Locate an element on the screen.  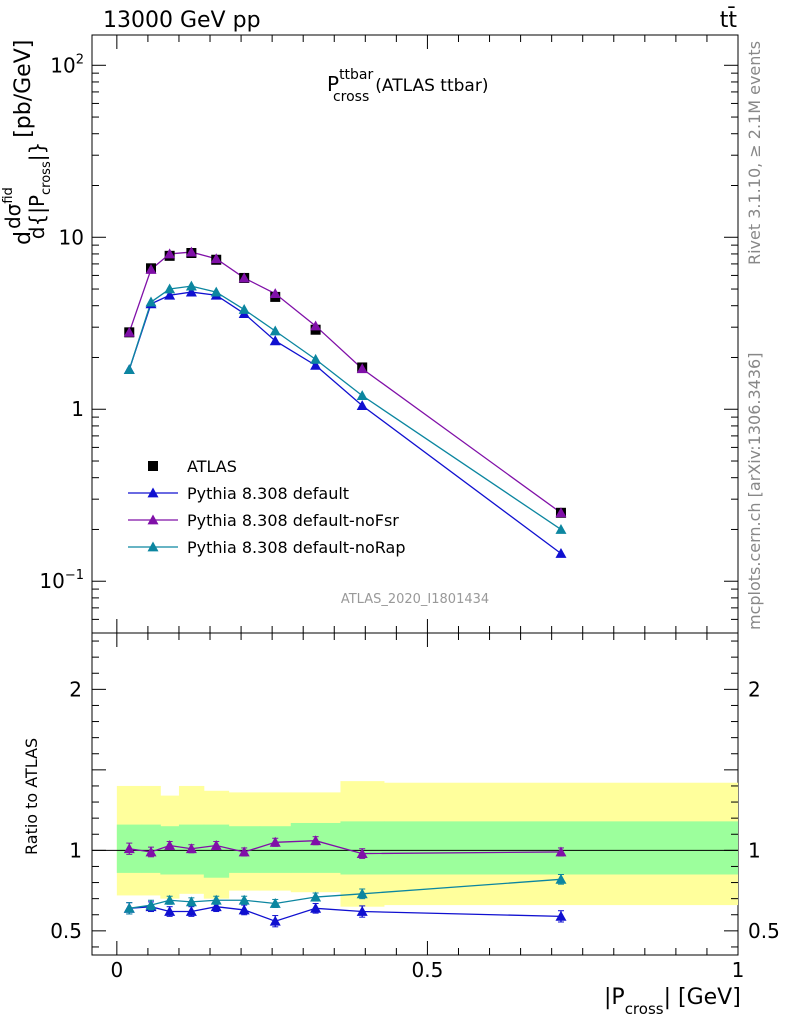
legend-label: Pythia 8.308 default-noFsr is located at coordinates (293, 520).